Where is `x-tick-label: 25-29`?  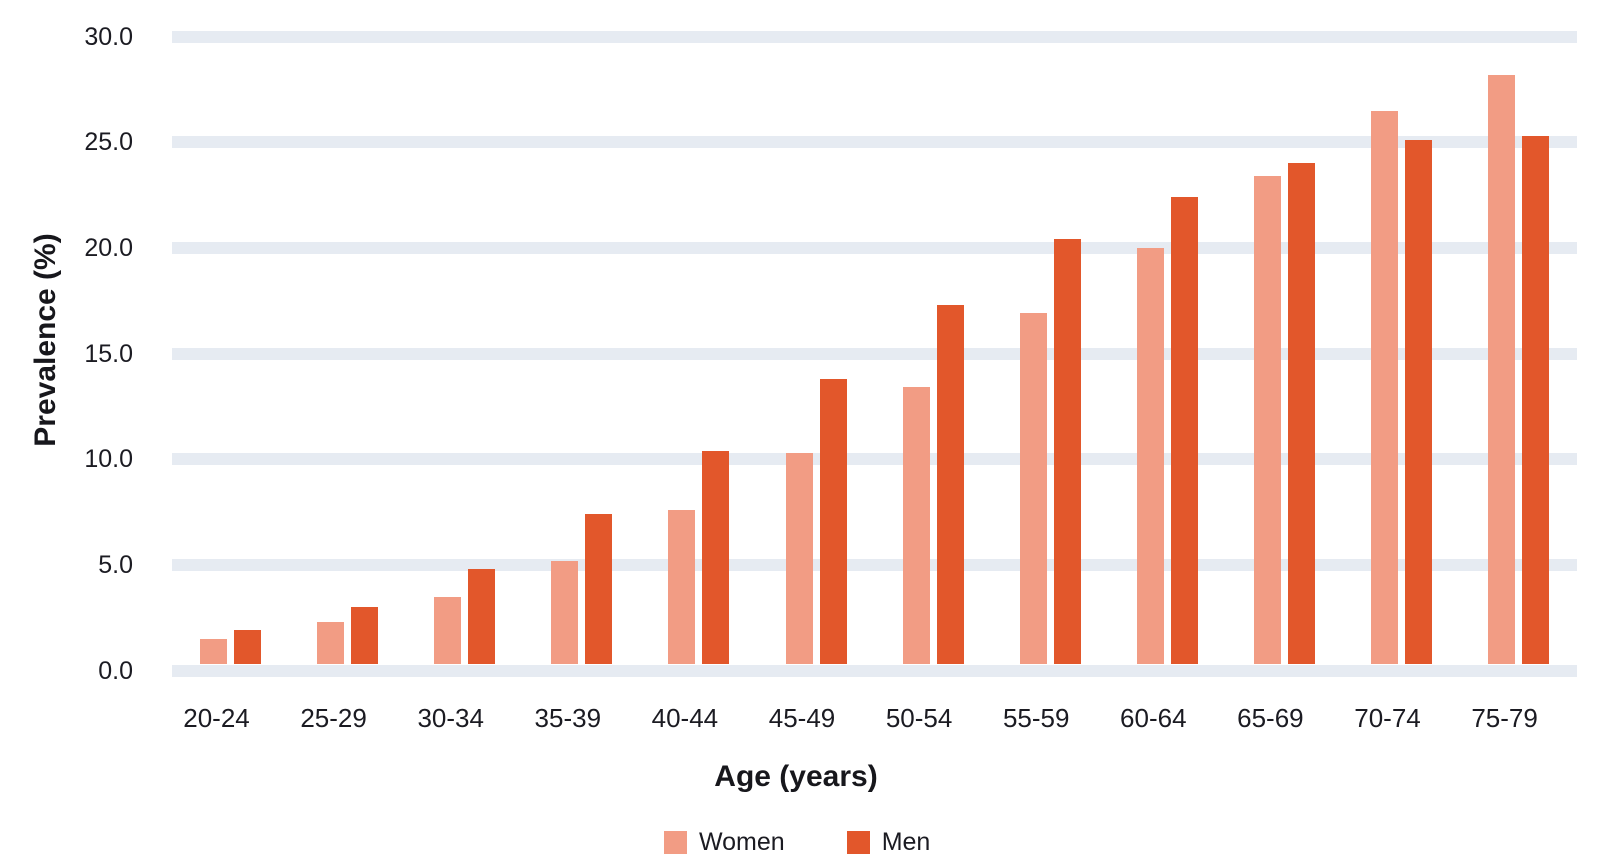 x-tick-label: 25-29 is located at coordinates (333, 718).